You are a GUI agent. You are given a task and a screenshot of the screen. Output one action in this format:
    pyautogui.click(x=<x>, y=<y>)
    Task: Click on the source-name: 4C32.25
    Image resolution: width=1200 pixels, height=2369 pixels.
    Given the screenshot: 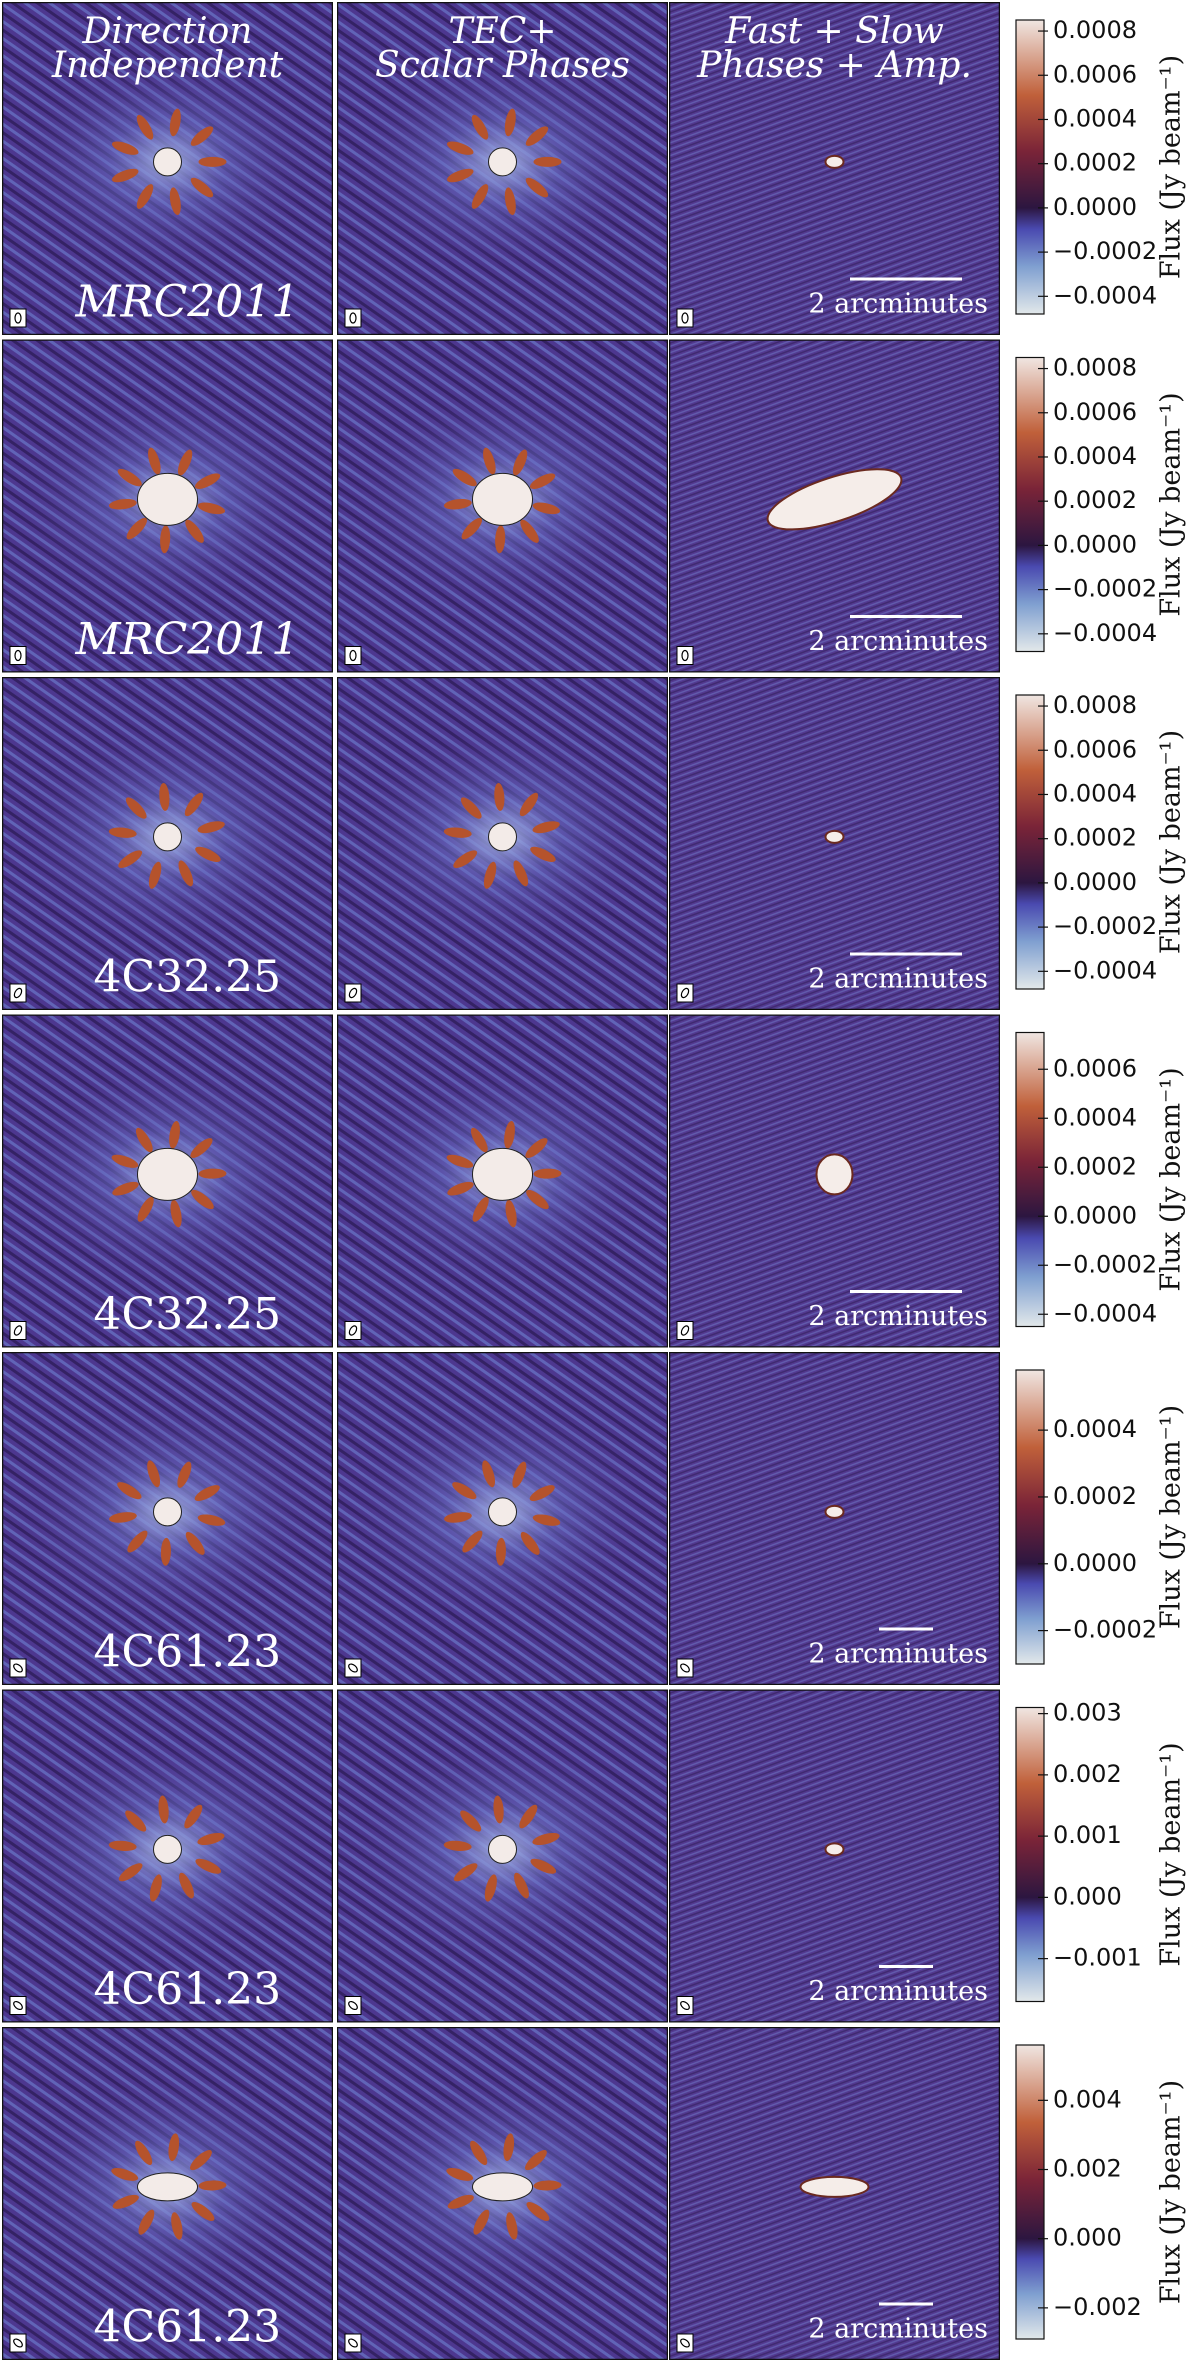 What is the action you would take?
    pyautogui.click(x=188, y=977)
    